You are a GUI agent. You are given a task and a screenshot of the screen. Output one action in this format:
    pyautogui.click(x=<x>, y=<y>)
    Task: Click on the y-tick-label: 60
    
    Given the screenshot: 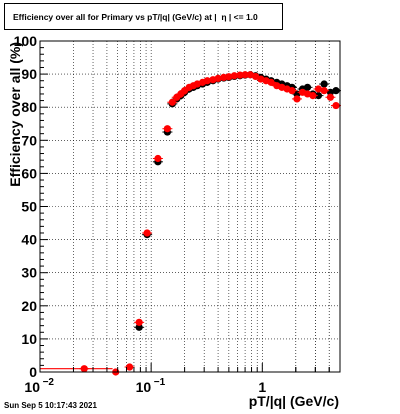 What is the action you would take?
    pyautogui.click(x=29, y=173)
    